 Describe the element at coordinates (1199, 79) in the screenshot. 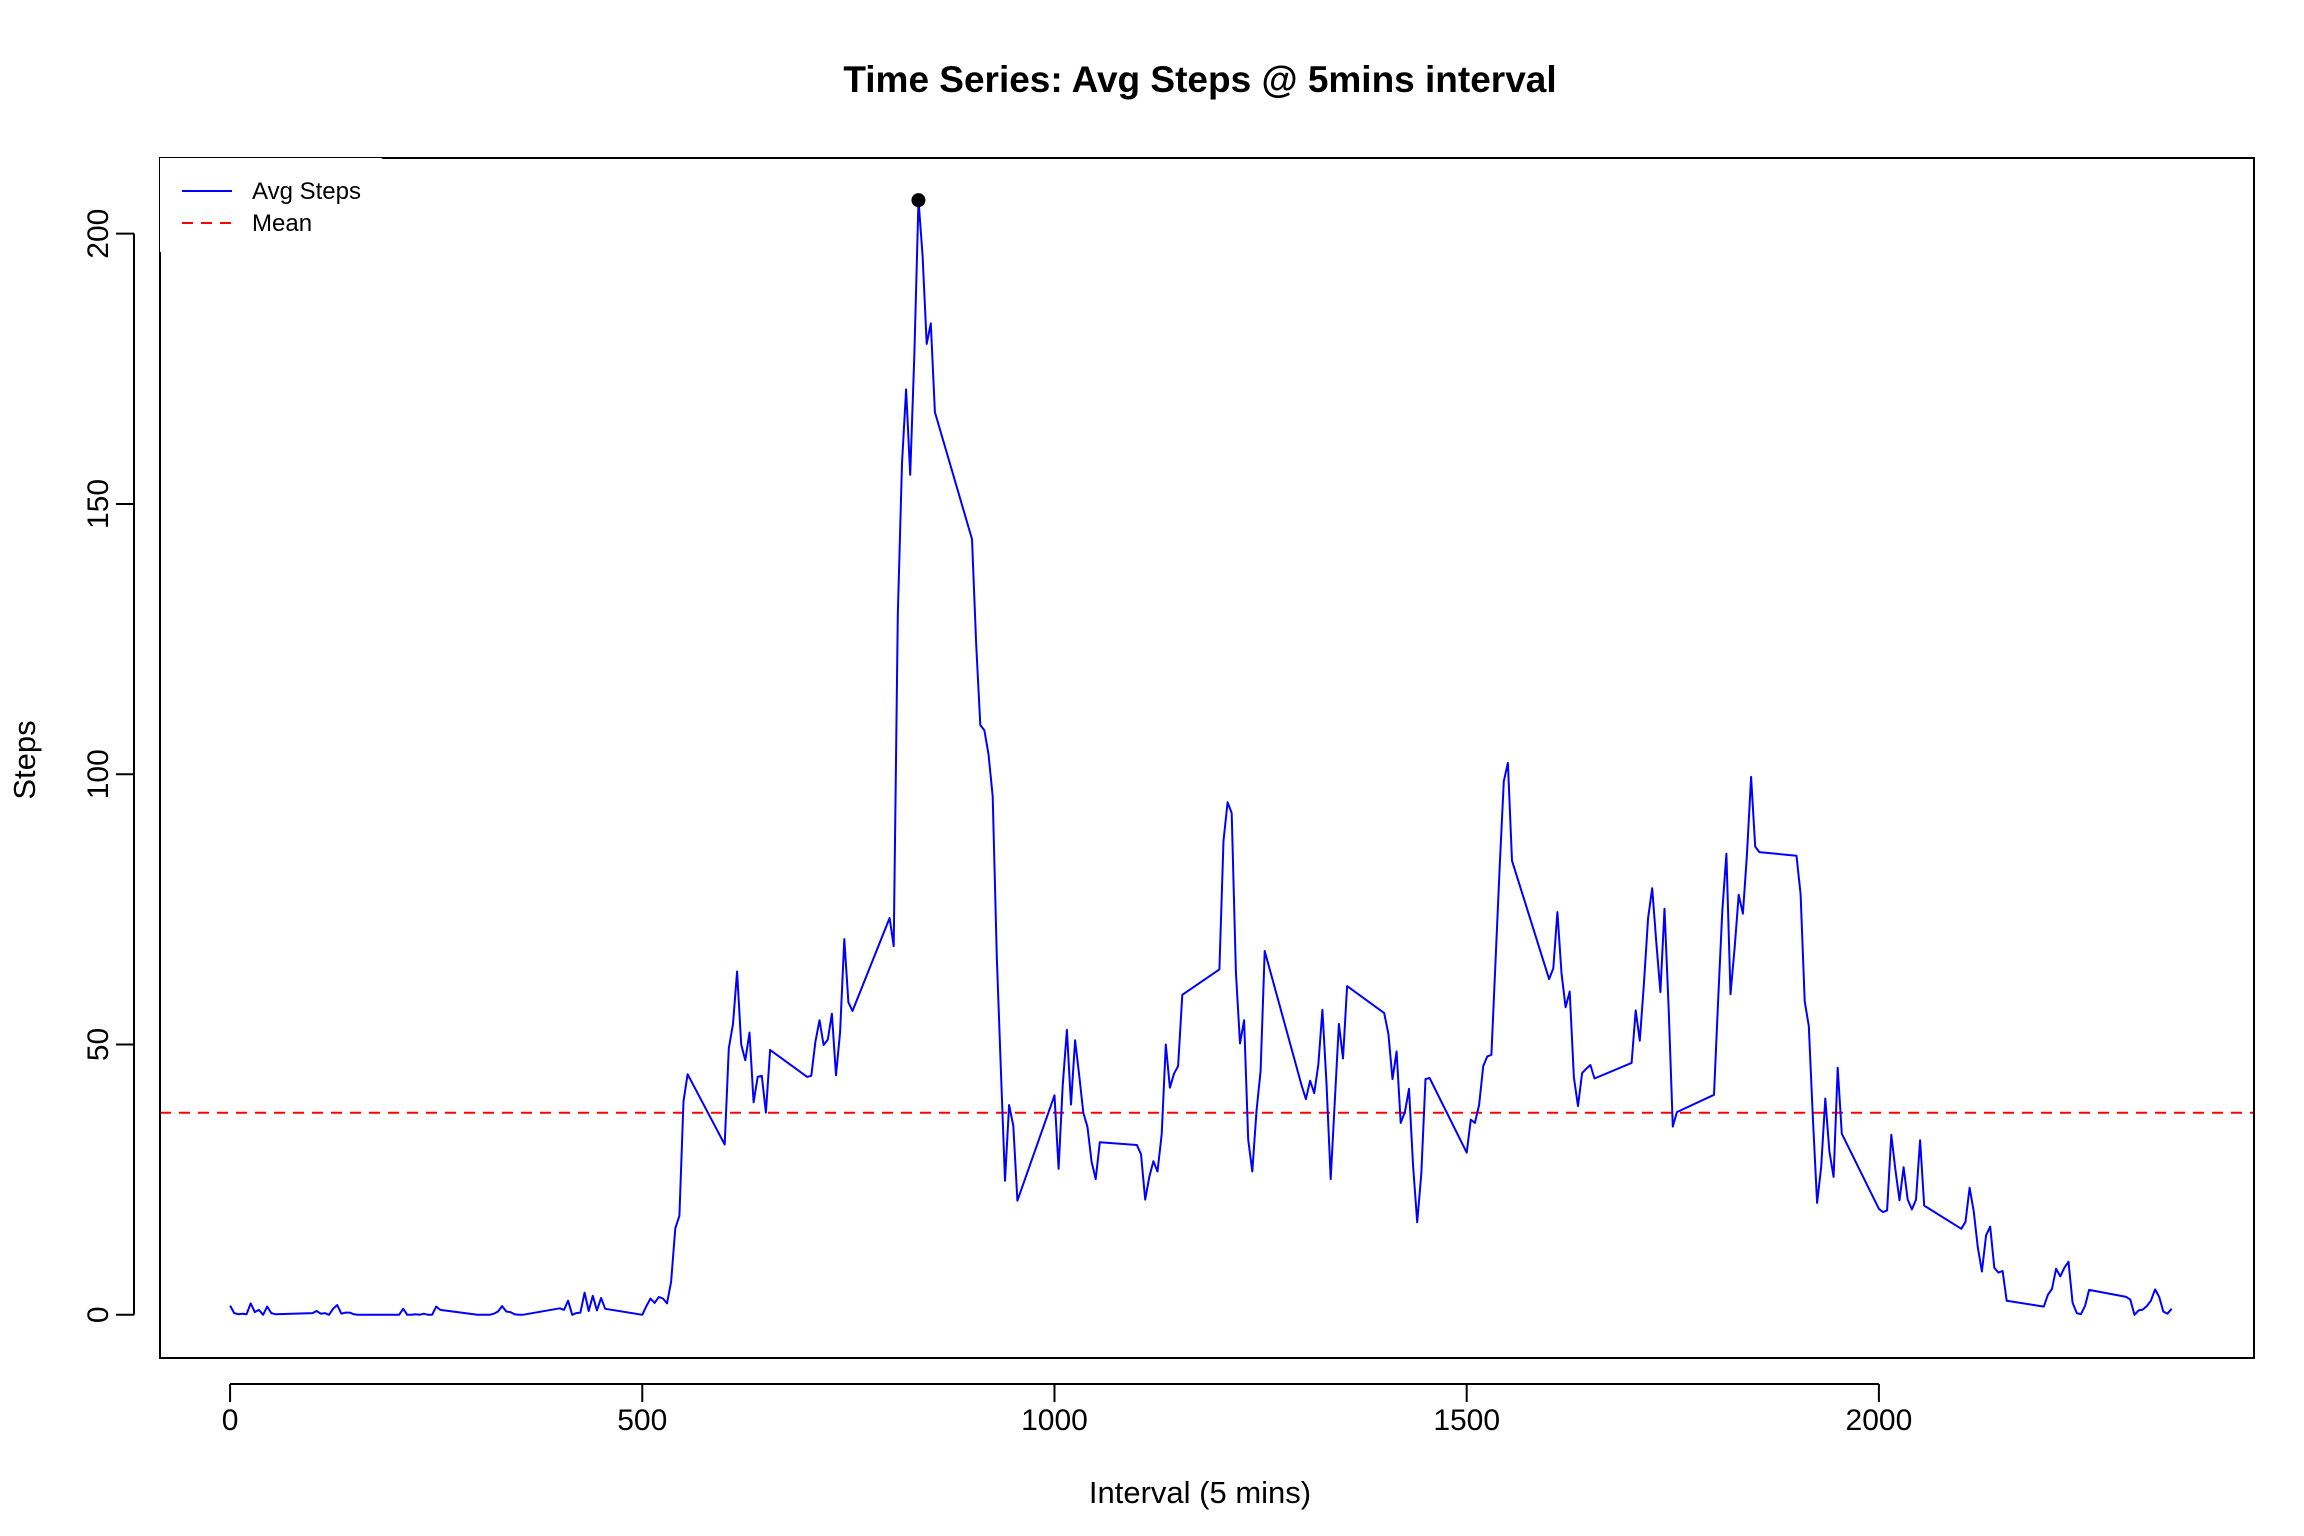

I see `chart-title: Time Series: Avg Steps @ 5mins interval` at that location.